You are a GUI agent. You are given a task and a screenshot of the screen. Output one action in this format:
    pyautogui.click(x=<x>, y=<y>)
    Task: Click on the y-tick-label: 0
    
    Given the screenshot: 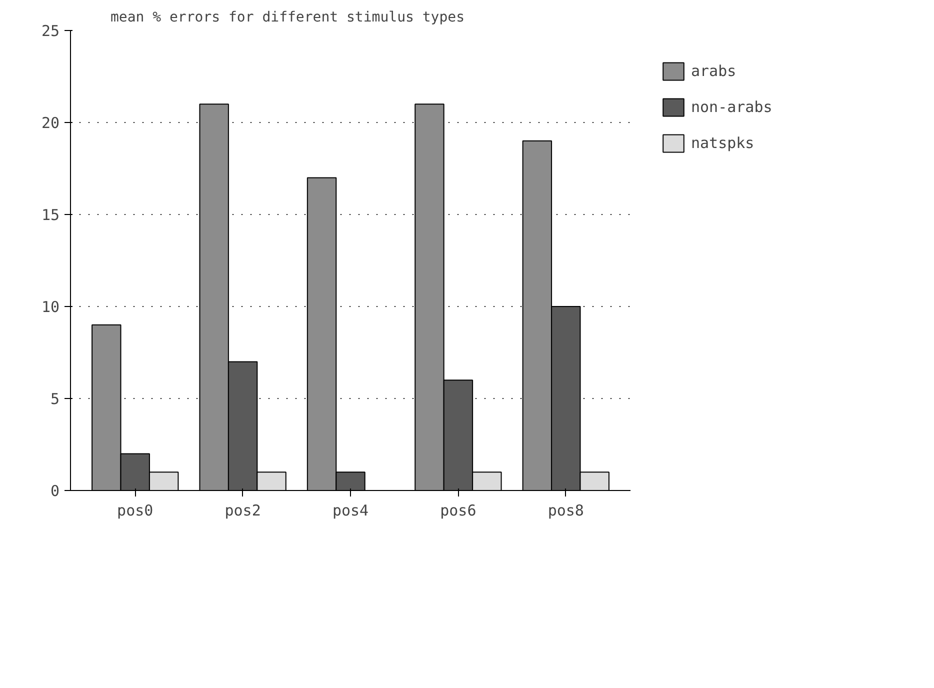 What is the action you would take?
    pyautogui.click(x=55, y=491)
    